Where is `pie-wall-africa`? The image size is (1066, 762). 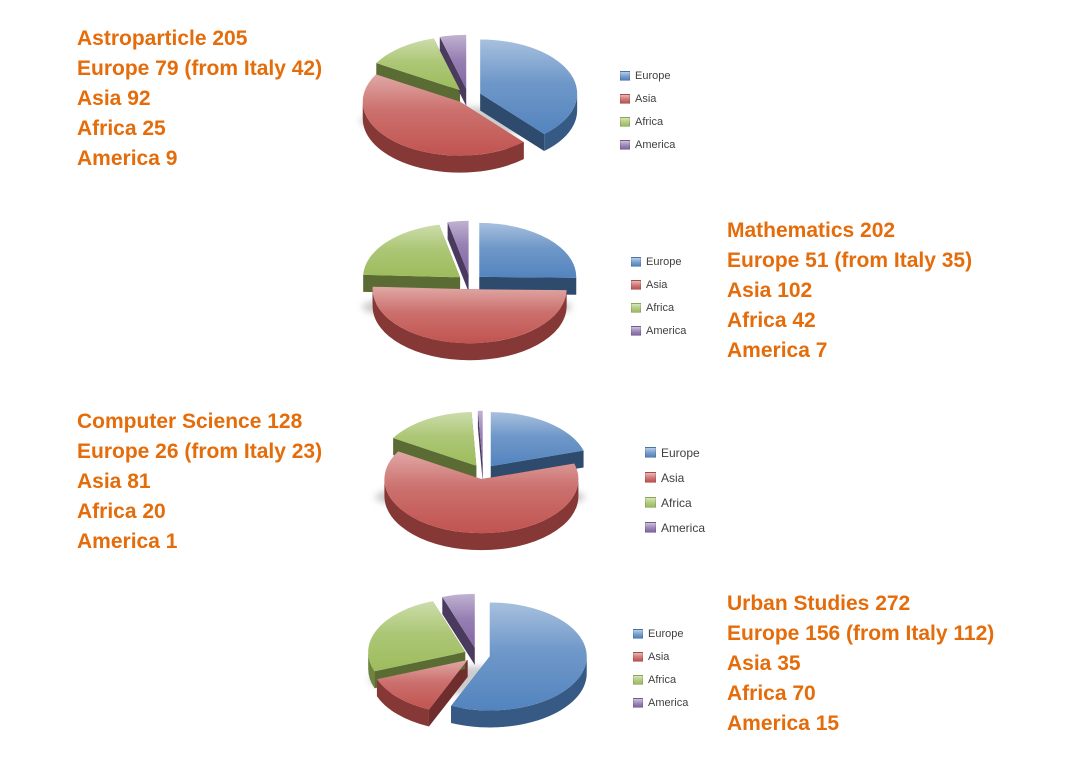 pie-wall-africa is located at coordinates (371, 670).